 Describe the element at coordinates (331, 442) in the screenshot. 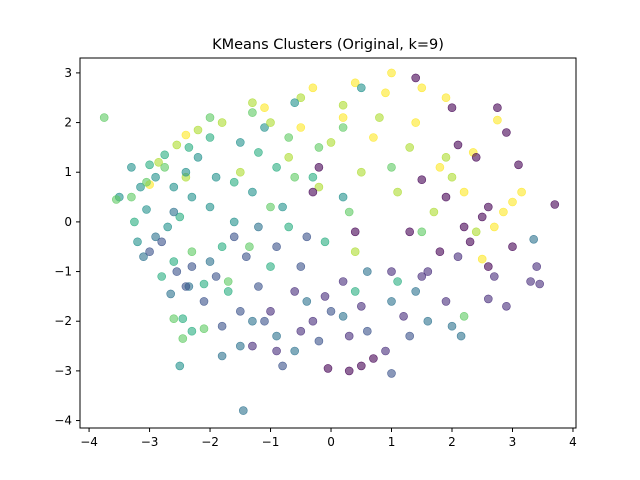

I see `x-tick-label: 0` at that location.